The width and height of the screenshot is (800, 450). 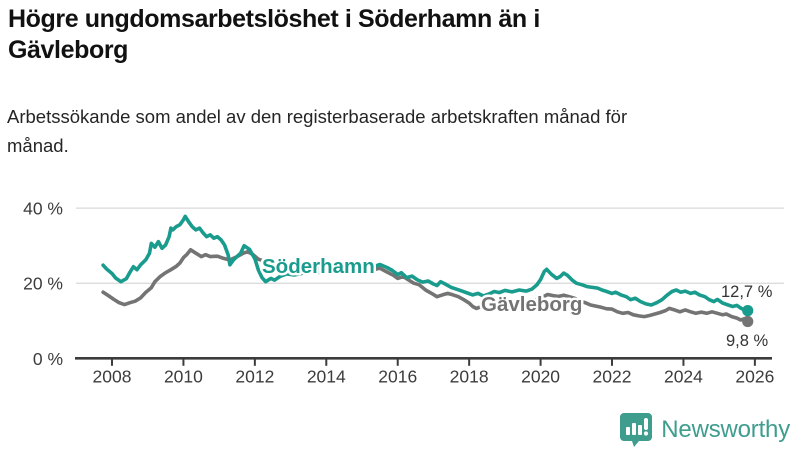 What do you see at coordinates (612, 377) in the screenshot?
I see `x-axis-tick-label: 2022` at bounding box center [612, 377].